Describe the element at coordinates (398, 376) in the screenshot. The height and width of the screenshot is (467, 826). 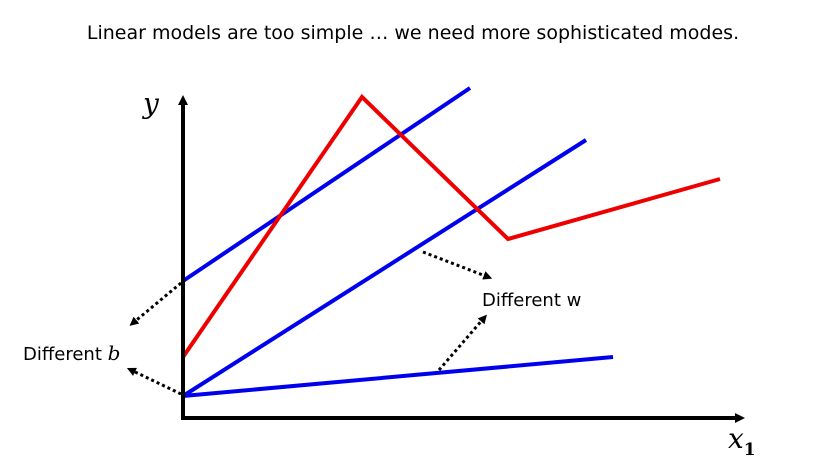
I see `blue-line-shallow` at that location.